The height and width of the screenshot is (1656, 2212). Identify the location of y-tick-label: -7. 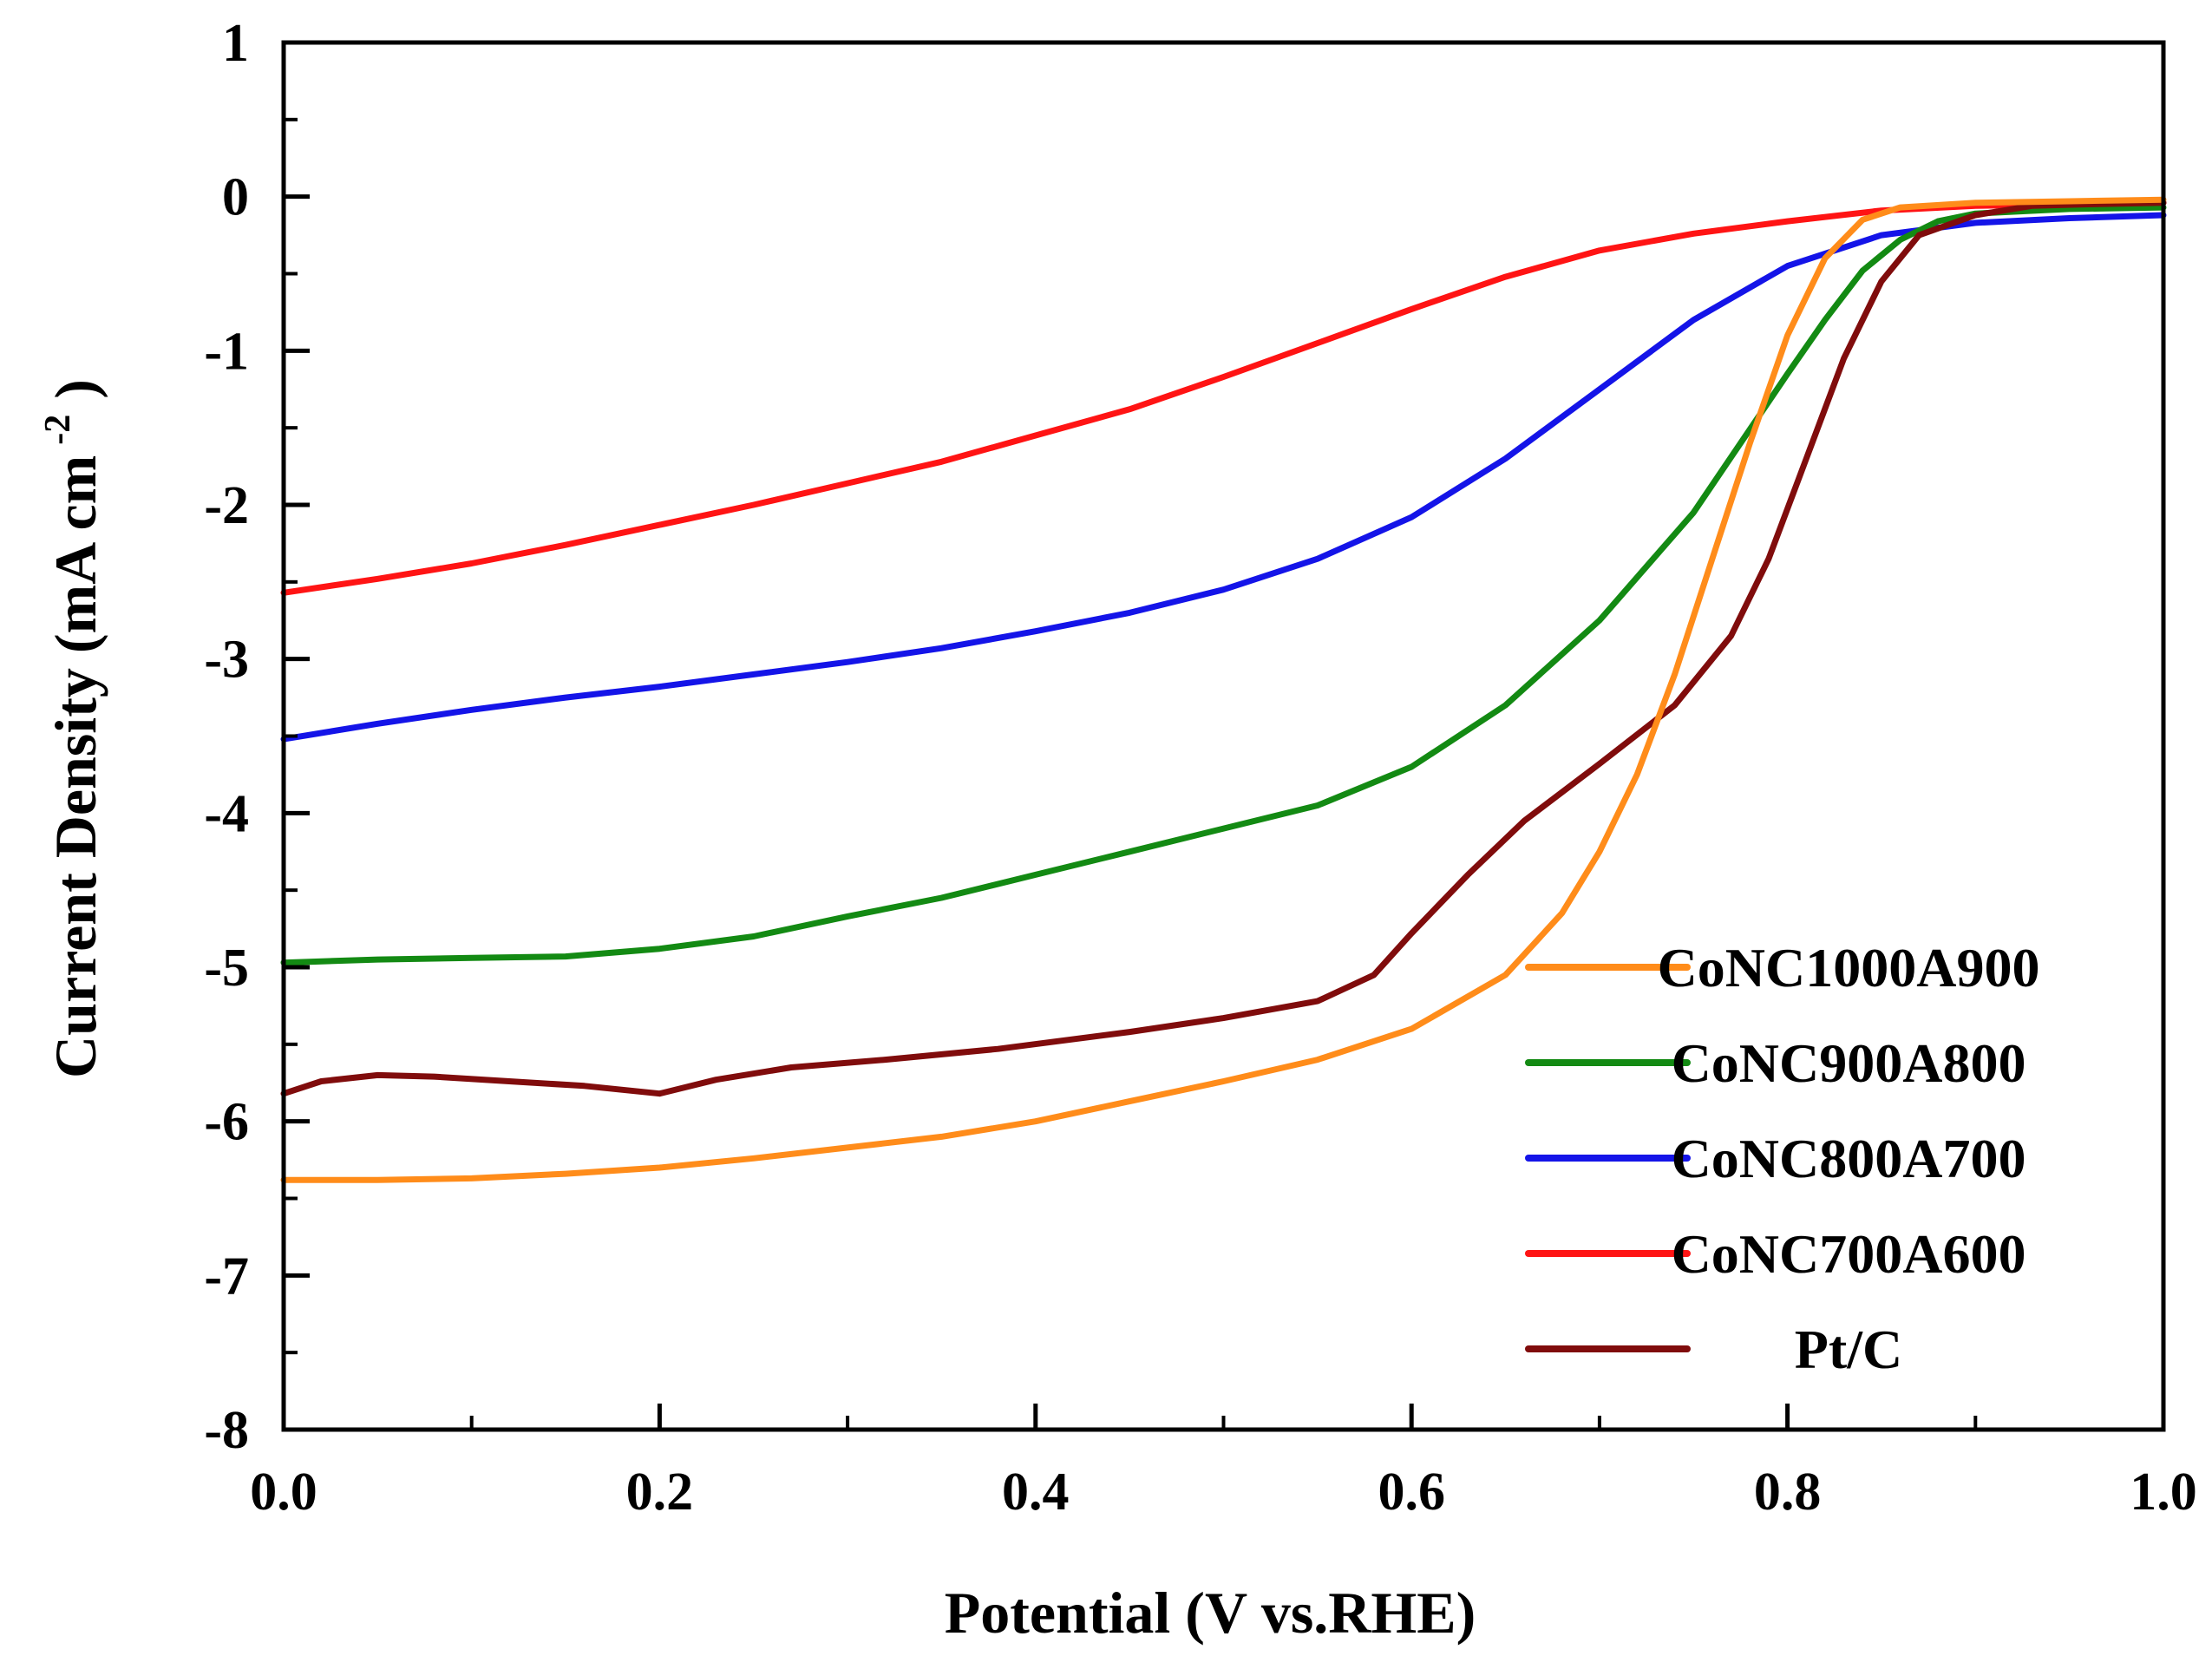
(227, 1276).